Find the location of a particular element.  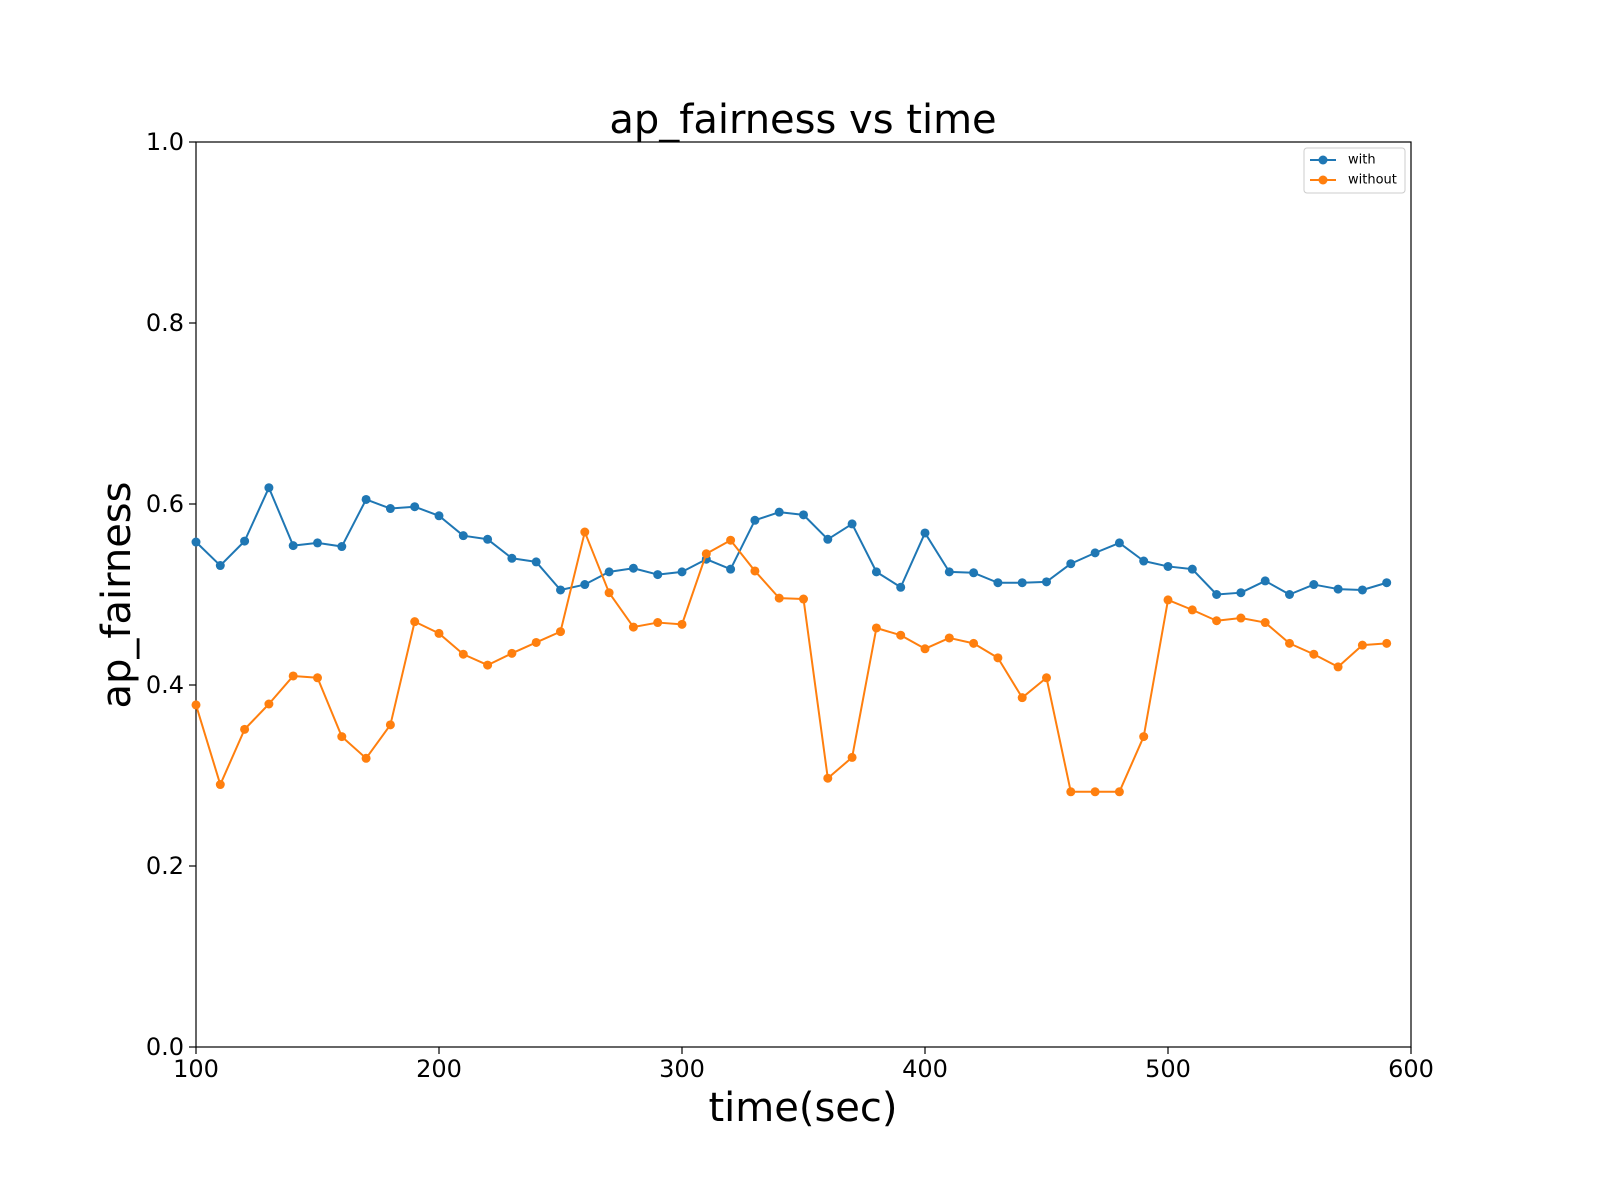

x-tick-label: 400 is located at coordinates (925, 1069).